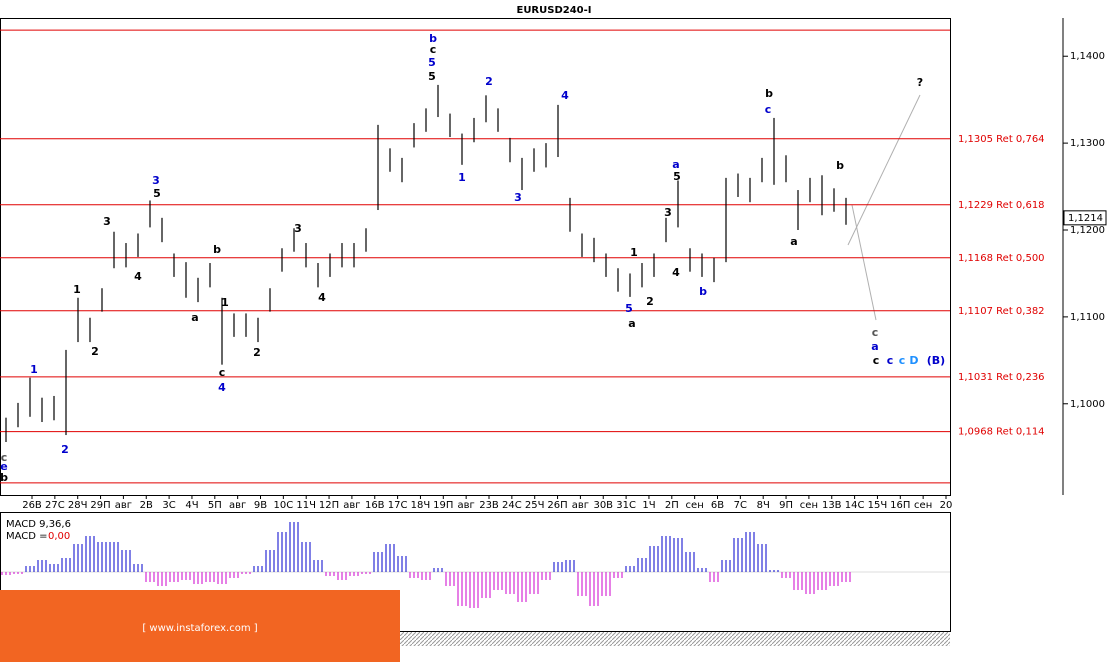  What do you see at coordinates (421, 505) in the screenshot?
I see `x-tick-label: 18Ч` at bounding box center [421, 505].